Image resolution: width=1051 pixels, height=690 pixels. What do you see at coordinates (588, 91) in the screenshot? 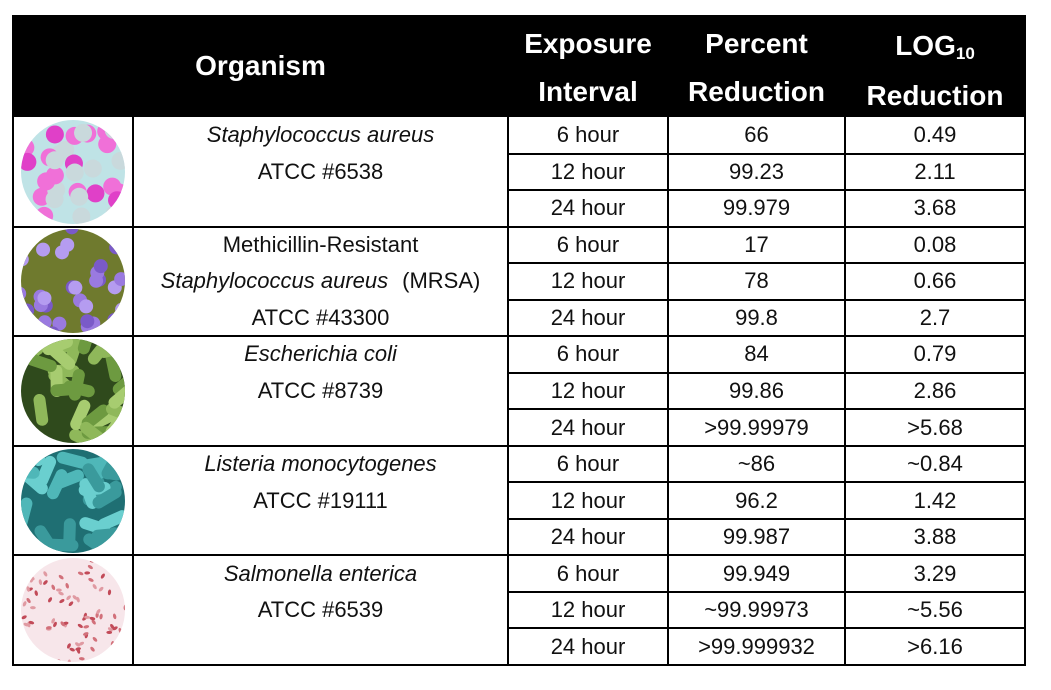
I see `header-exposure: Interval` at bounding box center [588, 91].